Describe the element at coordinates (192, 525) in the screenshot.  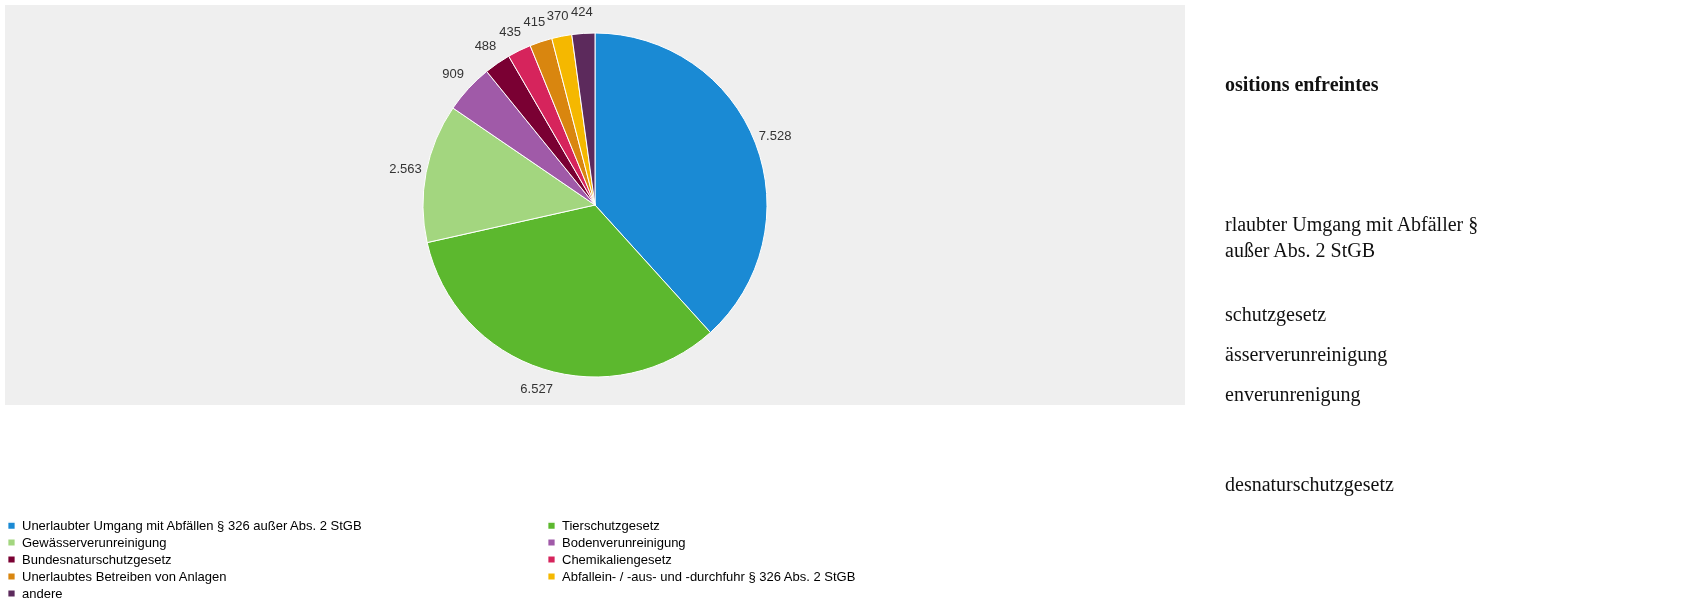
I see `legend-label: Unerlaubter Umgang mit Abfällen § 326 außer Abs. 2 StGB` at that location.